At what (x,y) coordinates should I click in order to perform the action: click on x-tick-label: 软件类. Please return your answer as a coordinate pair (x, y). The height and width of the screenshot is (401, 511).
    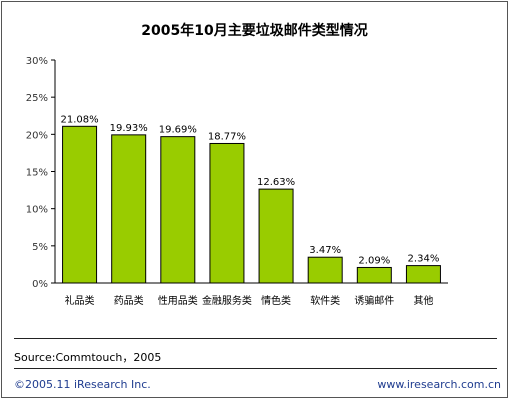
    Looking at the image, I should click on (325, 300).